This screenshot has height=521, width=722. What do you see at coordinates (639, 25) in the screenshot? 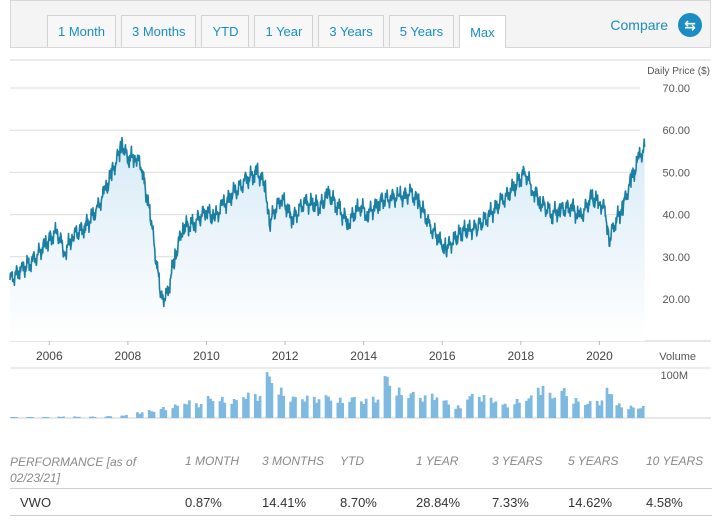
I see `compare-label: Compare` at bounding box center [639, 25].